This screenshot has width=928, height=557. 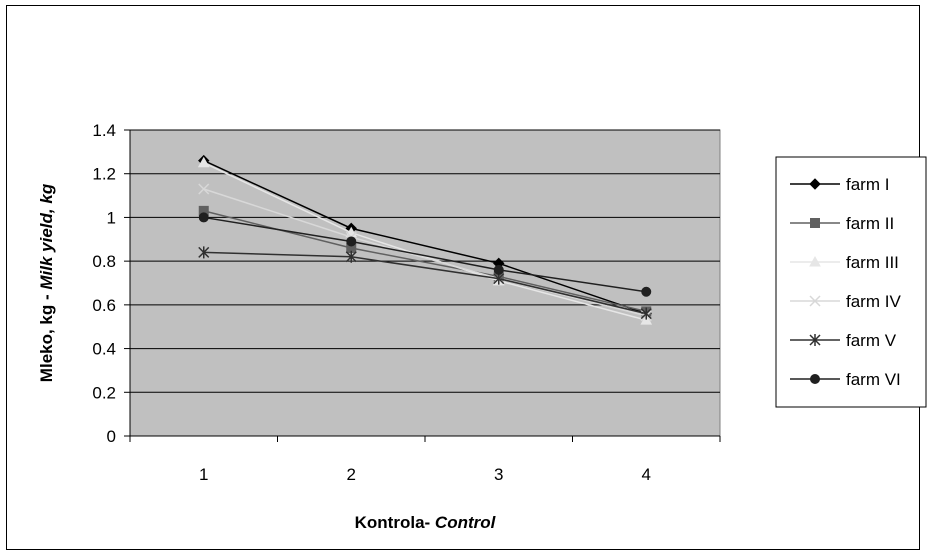 What do you see at coordinates (871, 340) in the screenshot?
I see `legend-label: farm V` at bounding box center [871, 340].